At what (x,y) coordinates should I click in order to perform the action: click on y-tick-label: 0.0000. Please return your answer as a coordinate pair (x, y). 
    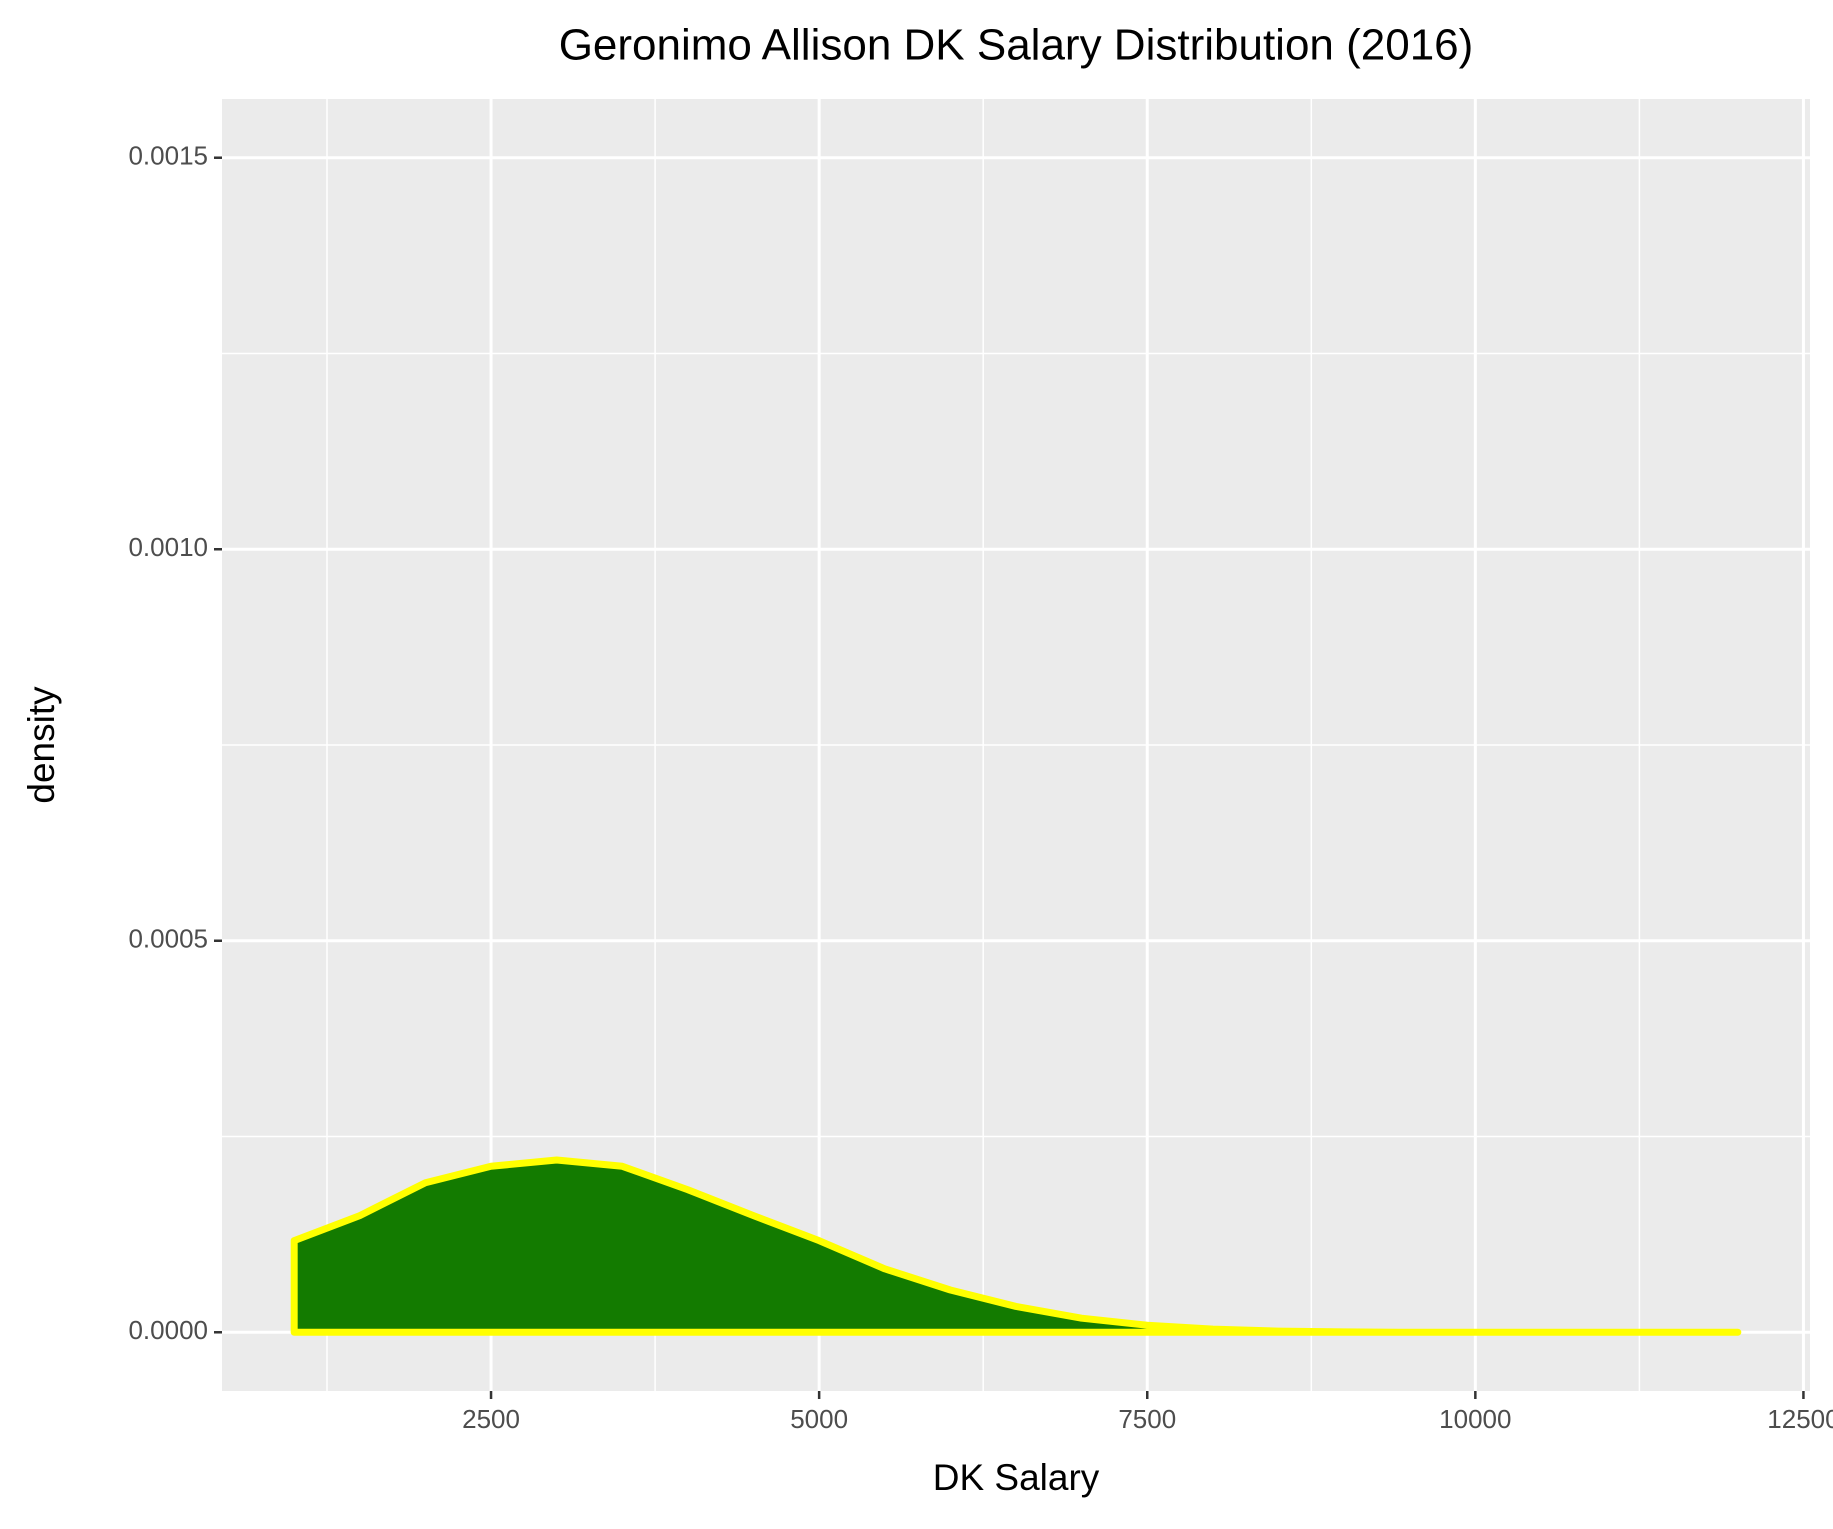
    Looking at the image, I should click on (168, 1330).